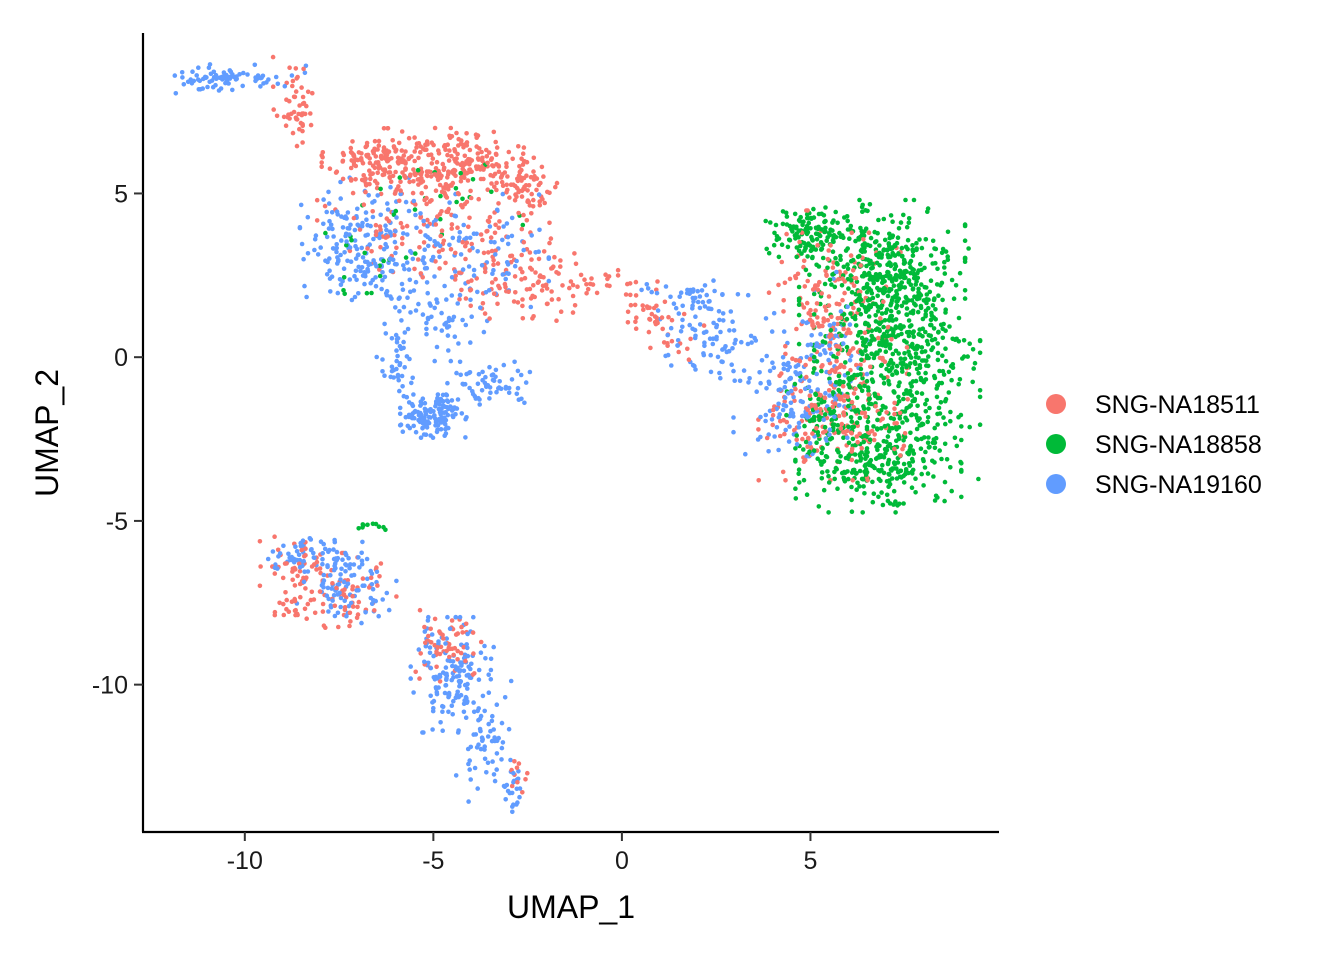 The height and width of the screenshot is (960, 1344). Describe the element at coordinates (110, 686) in the screenshot. I see `y-tick-label: -10` at that location.